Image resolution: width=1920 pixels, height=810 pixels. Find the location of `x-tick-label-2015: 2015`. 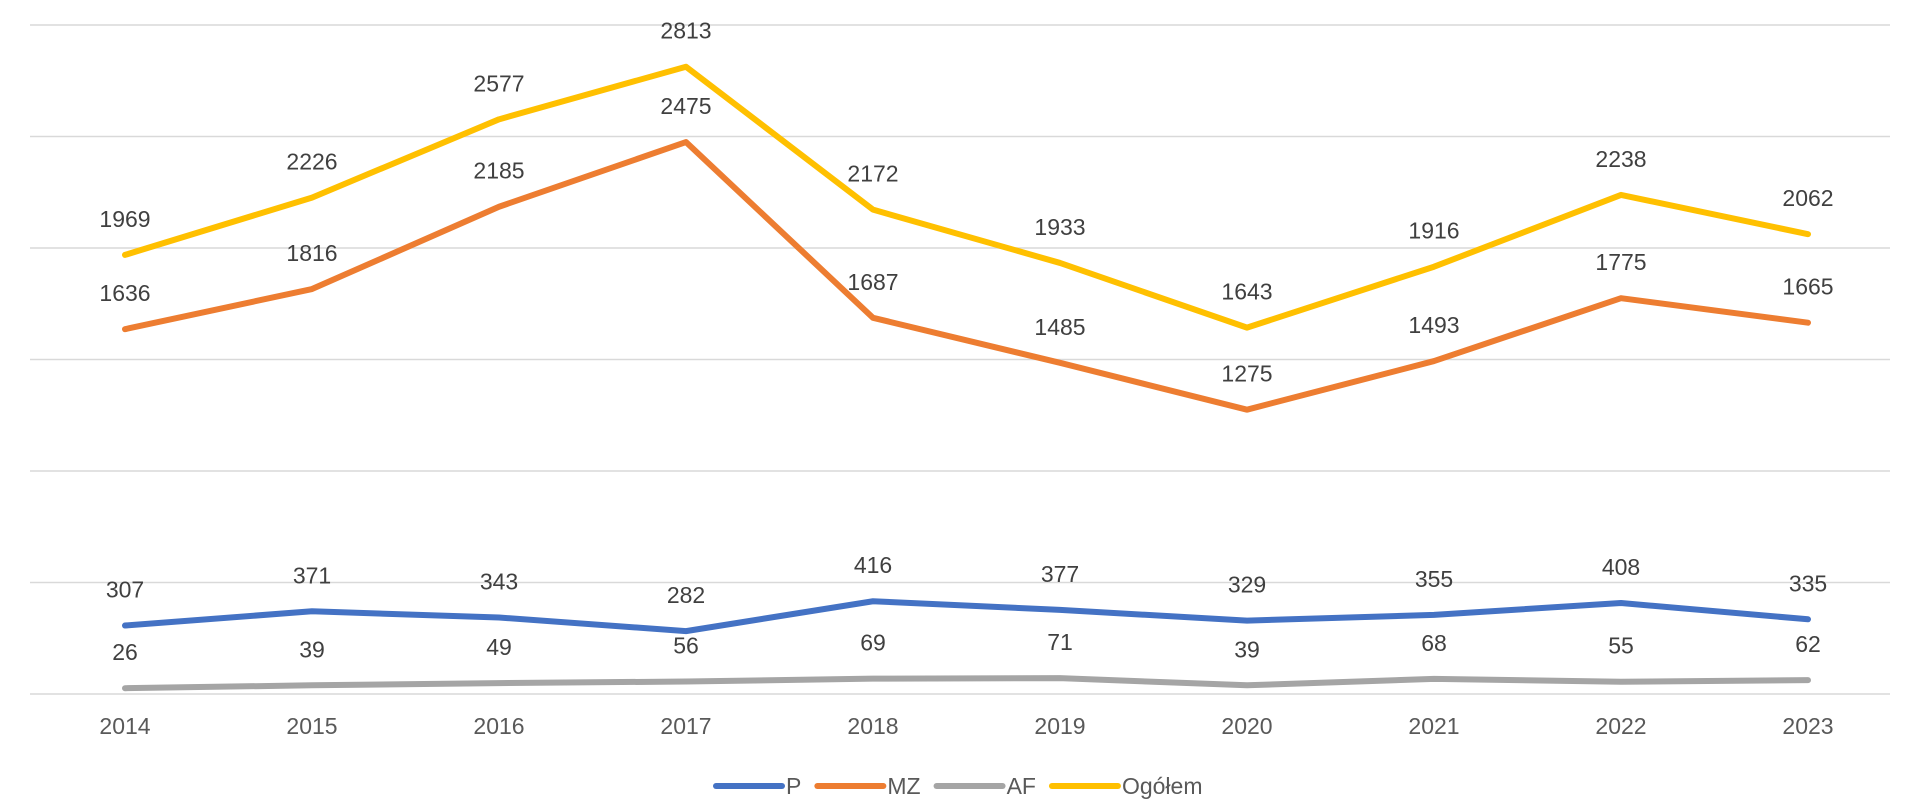

x-tick-label-2015: 2015 is located at coordinates (311, 726).